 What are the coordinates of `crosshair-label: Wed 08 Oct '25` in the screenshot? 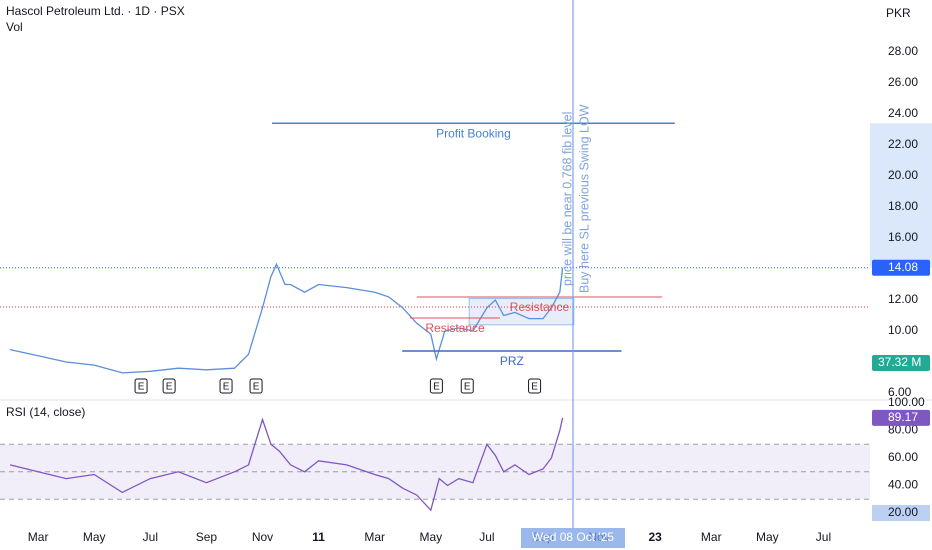 It's located at (573, 537).